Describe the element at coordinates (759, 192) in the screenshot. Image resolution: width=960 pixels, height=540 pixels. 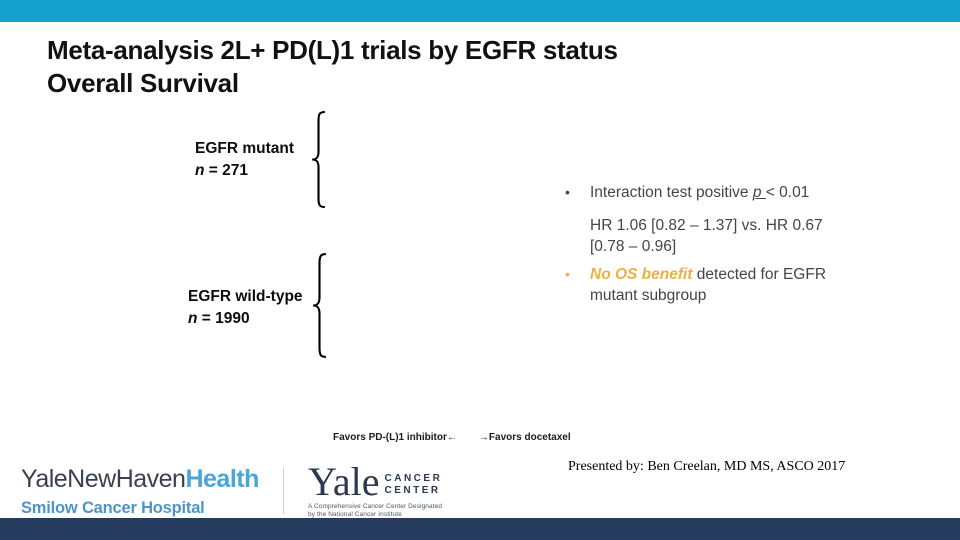
I see `p-value-symbol: p` at that location.